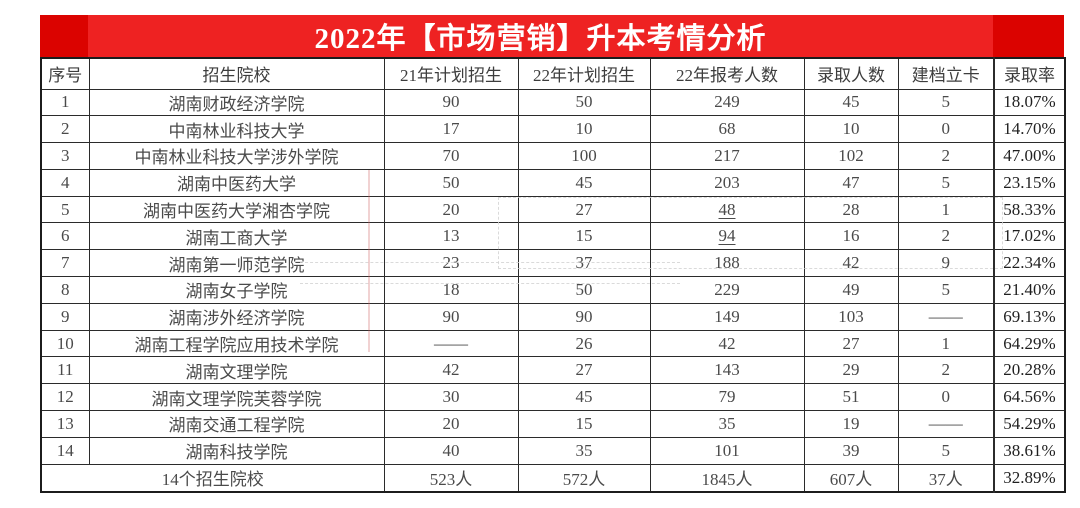  Describe the element at coordinates (236, 129) in the screenshot. I see `cell-school: 中南林业科技大学` at that location.